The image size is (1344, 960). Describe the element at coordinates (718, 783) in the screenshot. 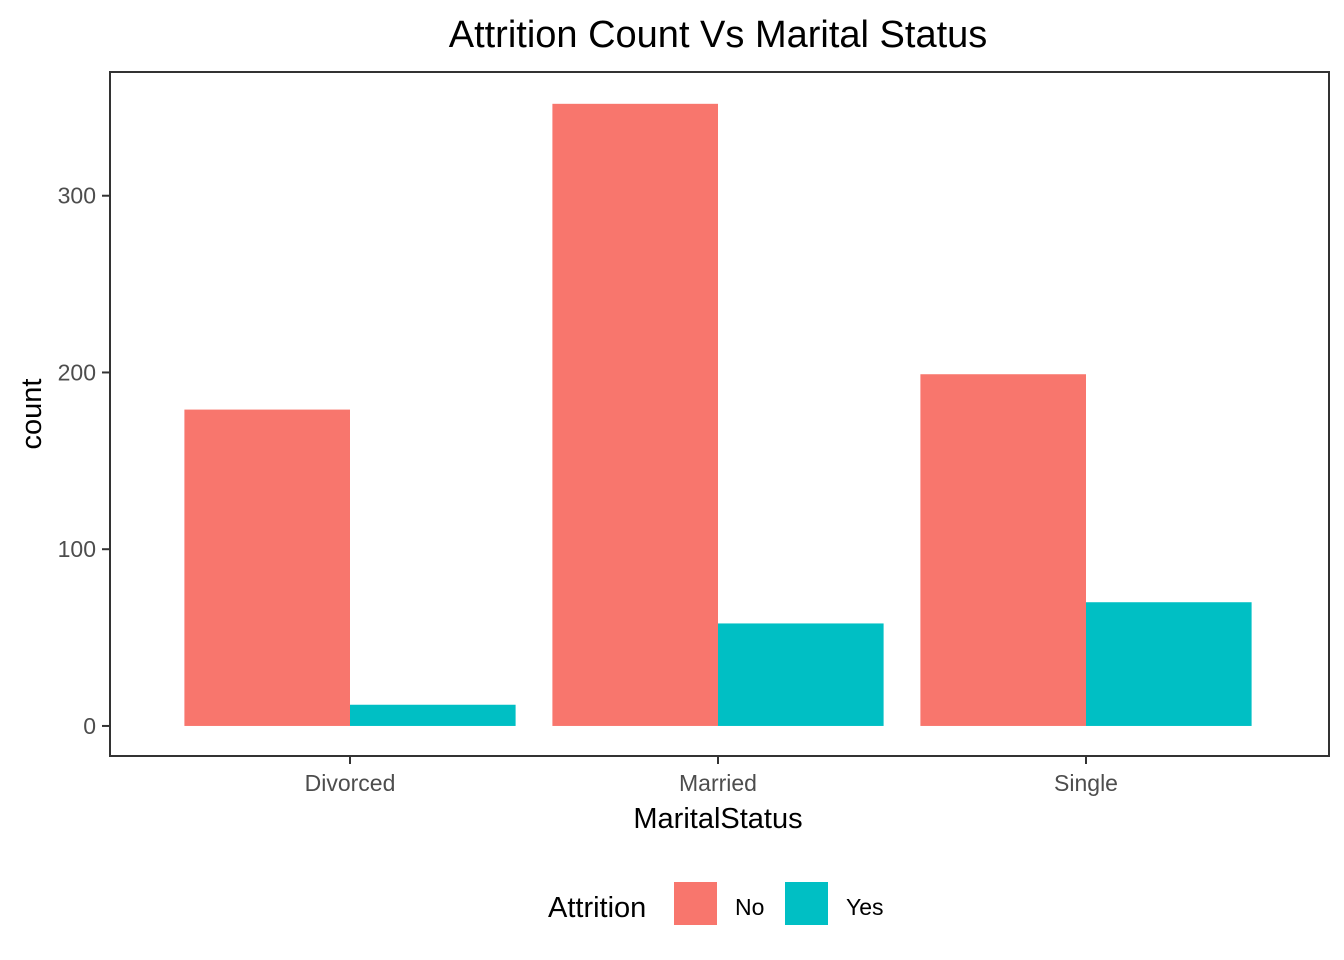

I see `x-tick-label: Married` at that location.